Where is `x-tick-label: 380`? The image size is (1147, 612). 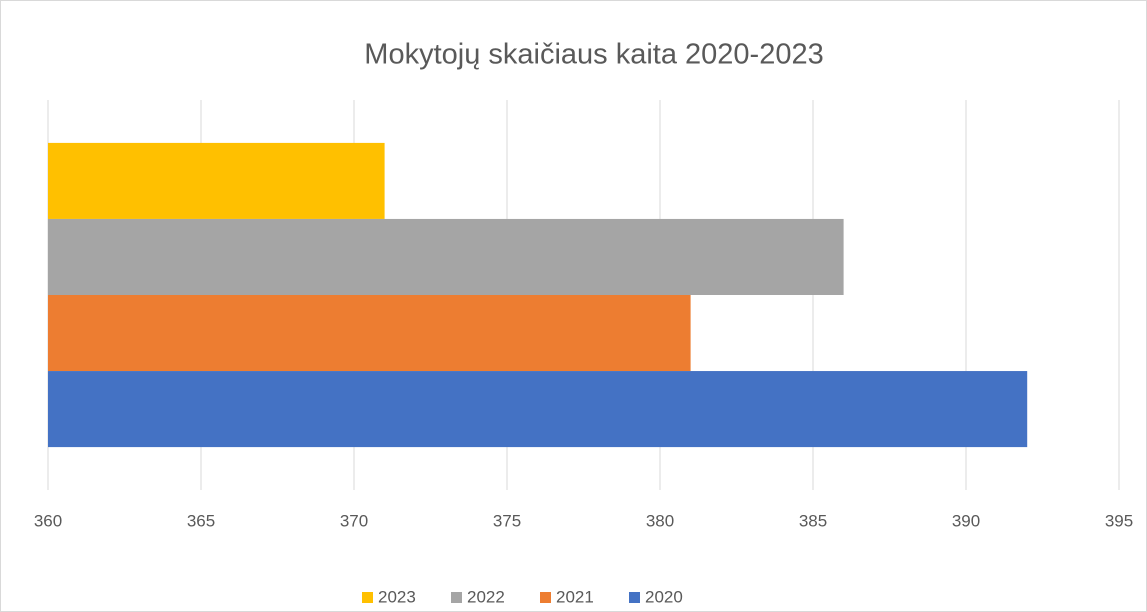 x-tick-label: 380 is located at coordinates (660, 520).